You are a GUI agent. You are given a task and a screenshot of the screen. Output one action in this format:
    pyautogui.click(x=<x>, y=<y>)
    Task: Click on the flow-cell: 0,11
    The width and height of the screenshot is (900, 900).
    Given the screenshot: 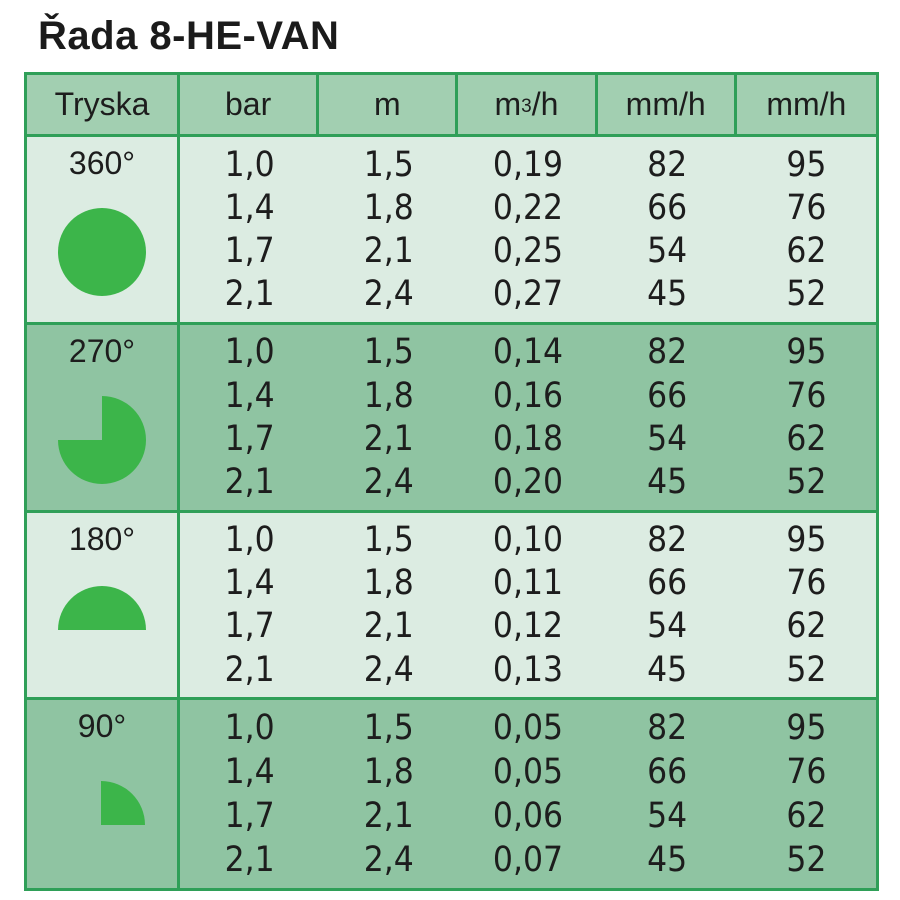 What is the action you would take?
    pyautogui.click(x=528, y=583)
    